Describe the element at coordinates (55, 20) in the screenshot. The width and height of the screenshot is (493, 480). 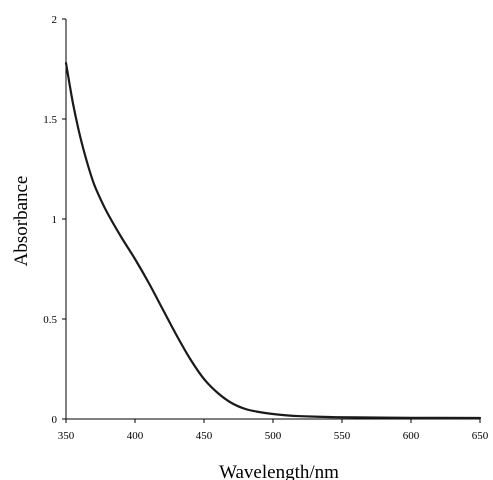
I see `y-tick-label: 2` at that location.